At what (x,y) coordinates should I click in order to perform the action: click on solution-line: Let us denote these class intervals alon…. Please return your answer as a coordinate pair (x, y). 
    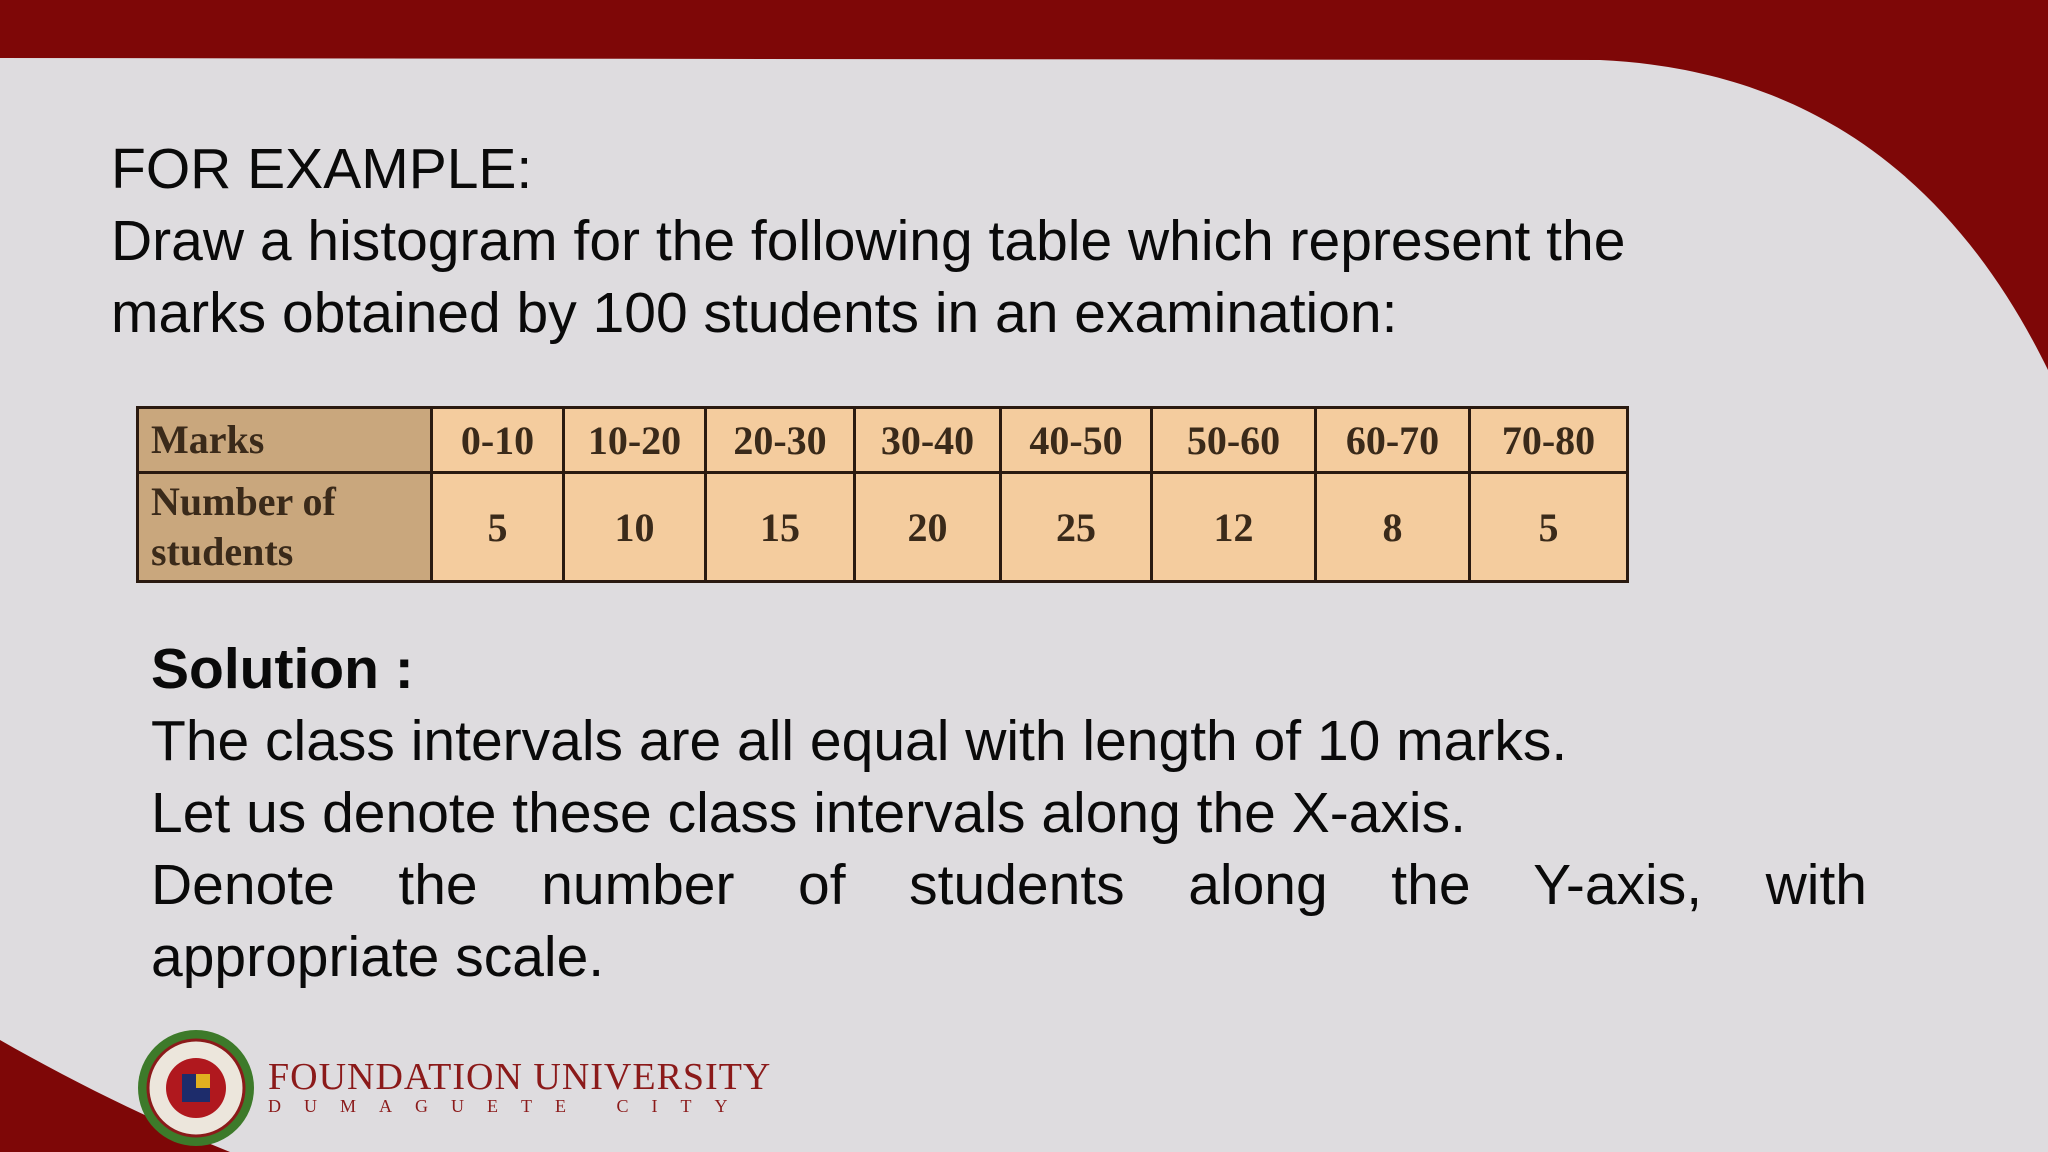
    Looking at the image, I should click on (808, 813).